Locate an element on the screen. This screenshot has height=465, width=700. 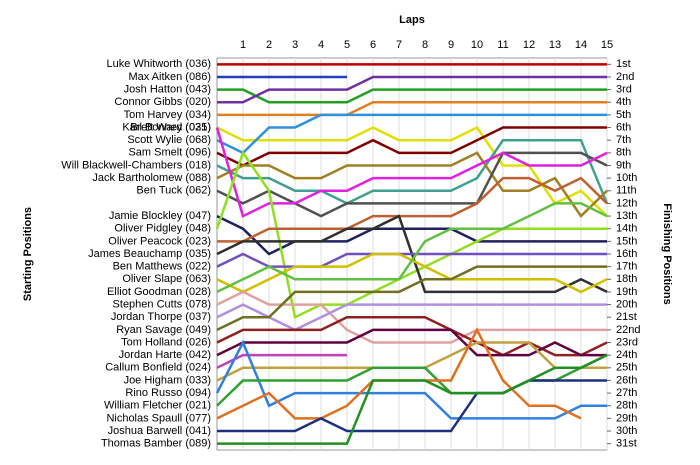
driver-label: Tom Holland (026) is located at coordinates (166, 342).